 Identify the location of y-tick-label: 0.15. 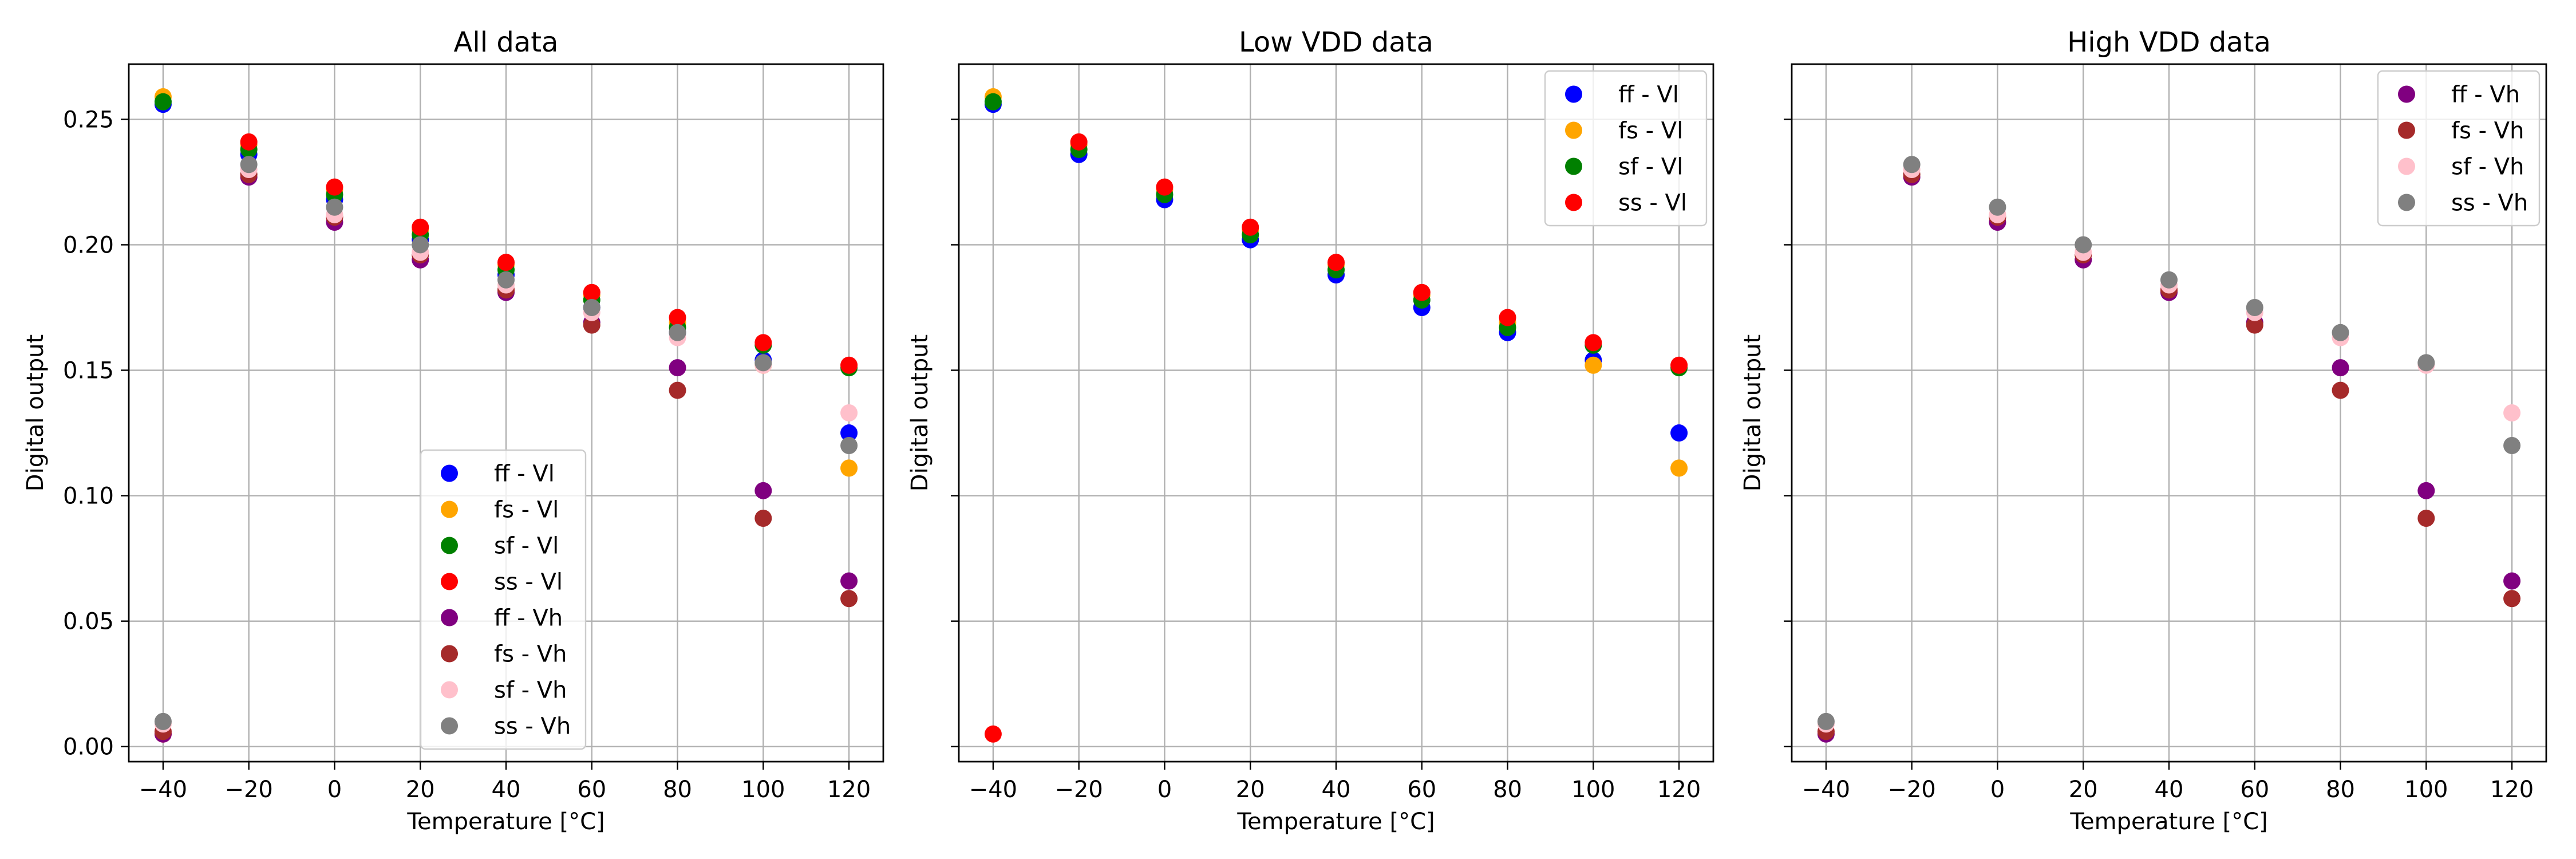
(88, 371).